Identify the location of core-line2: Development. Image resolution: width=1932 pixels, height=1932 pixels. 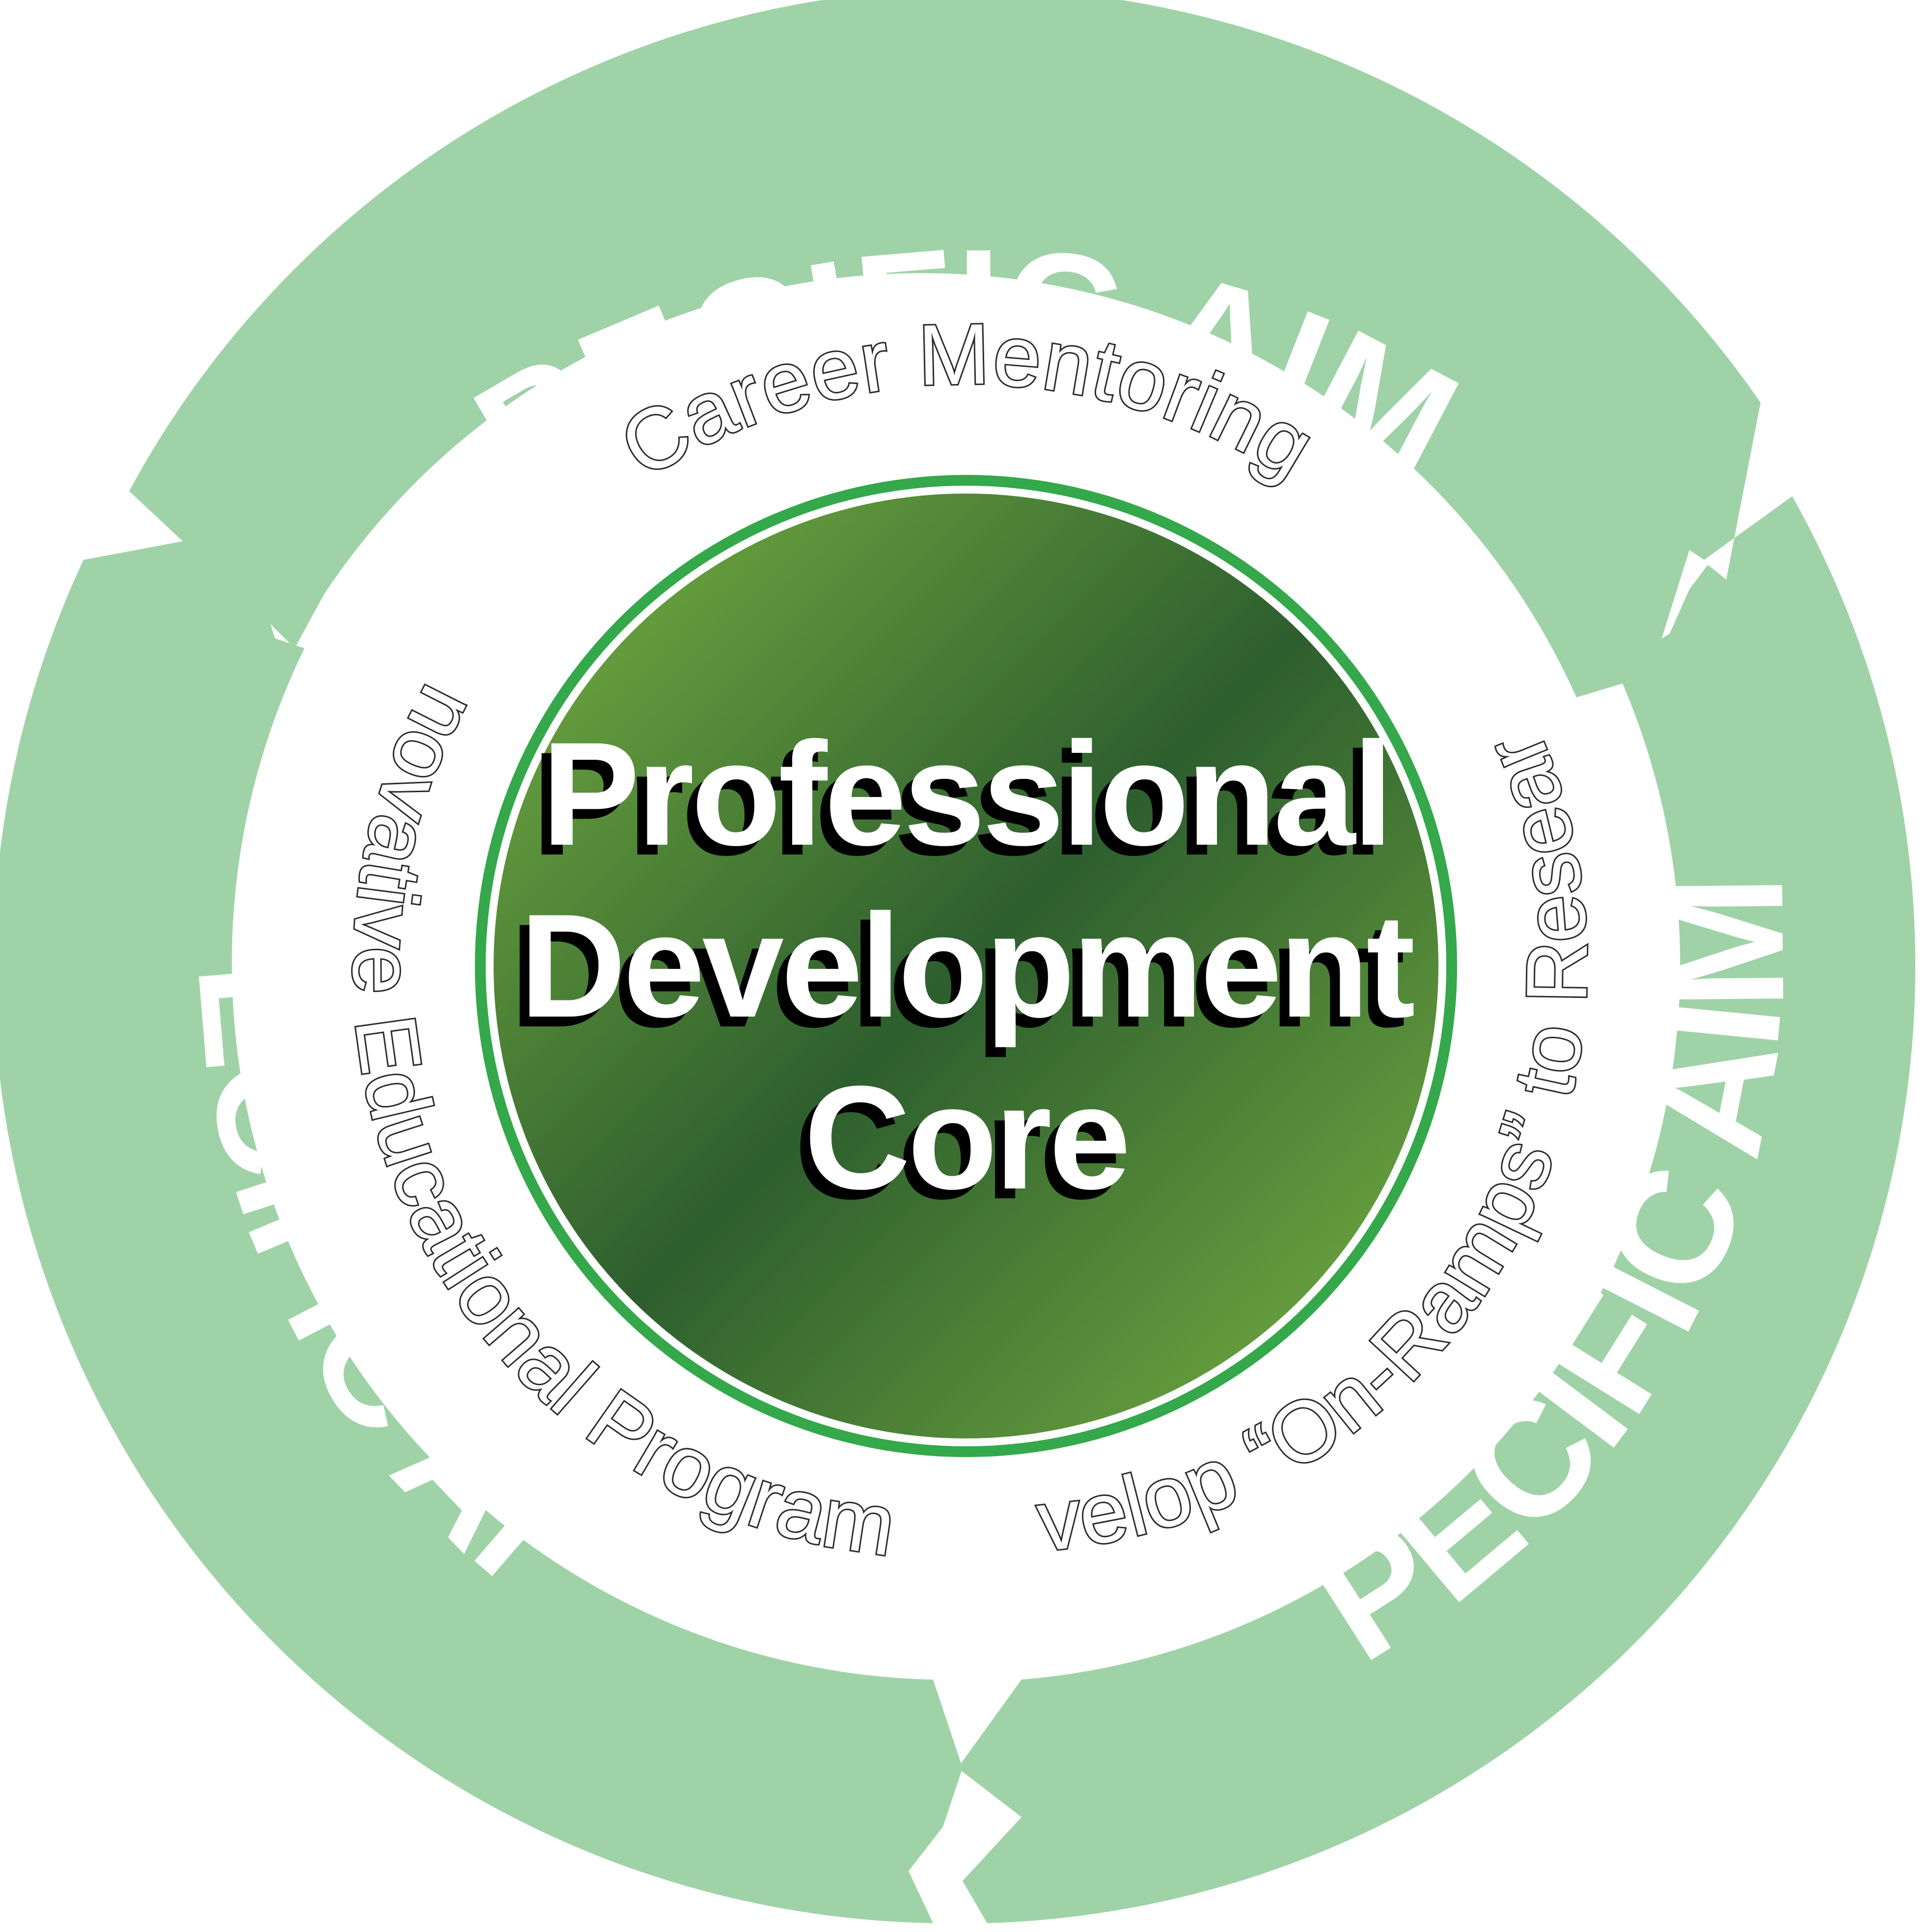
(967, 966).